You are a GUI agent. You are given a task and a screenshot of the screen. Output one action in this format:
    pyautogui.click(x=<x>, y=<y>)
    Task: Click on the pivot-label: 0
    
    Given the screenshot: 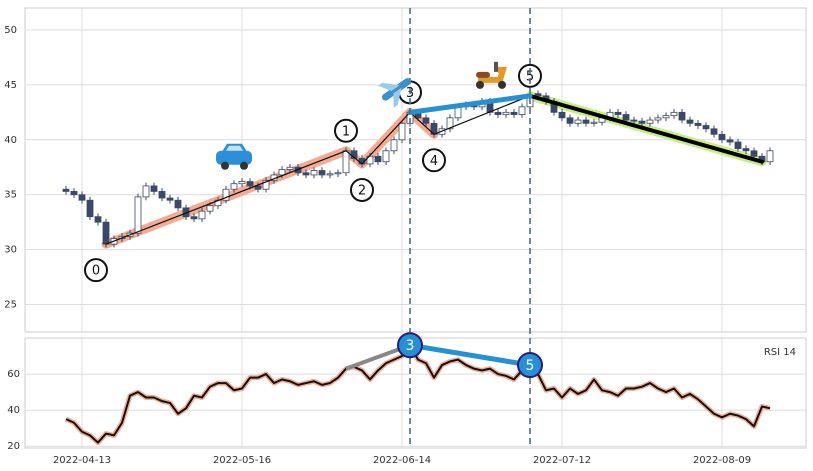 What is the action you would take?
    pyautogui.click(x=96, y=271)
    